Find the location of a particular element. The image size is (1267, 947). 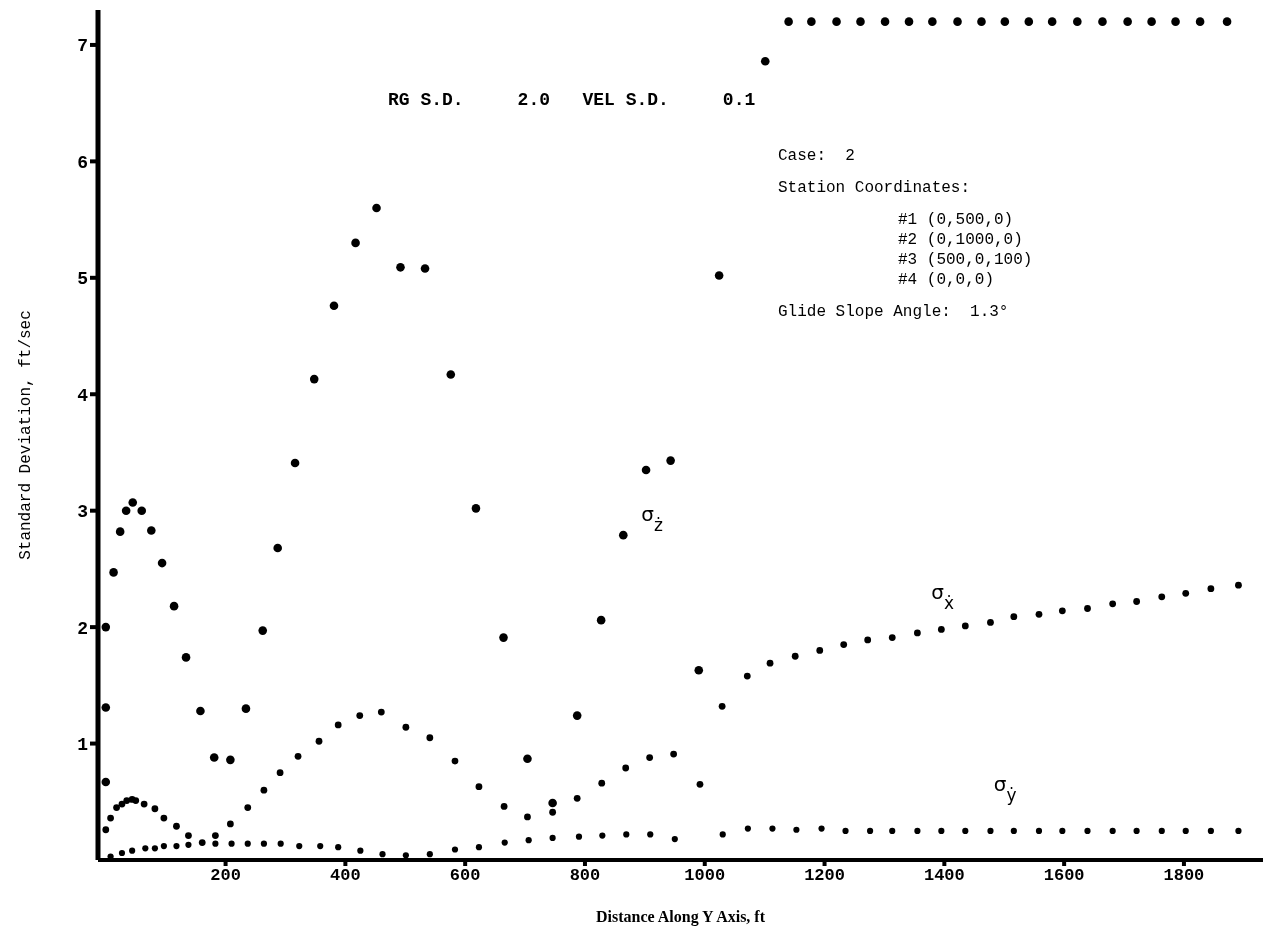

annotation: #3 (500,0,100) is located at coordinates (965, 260).